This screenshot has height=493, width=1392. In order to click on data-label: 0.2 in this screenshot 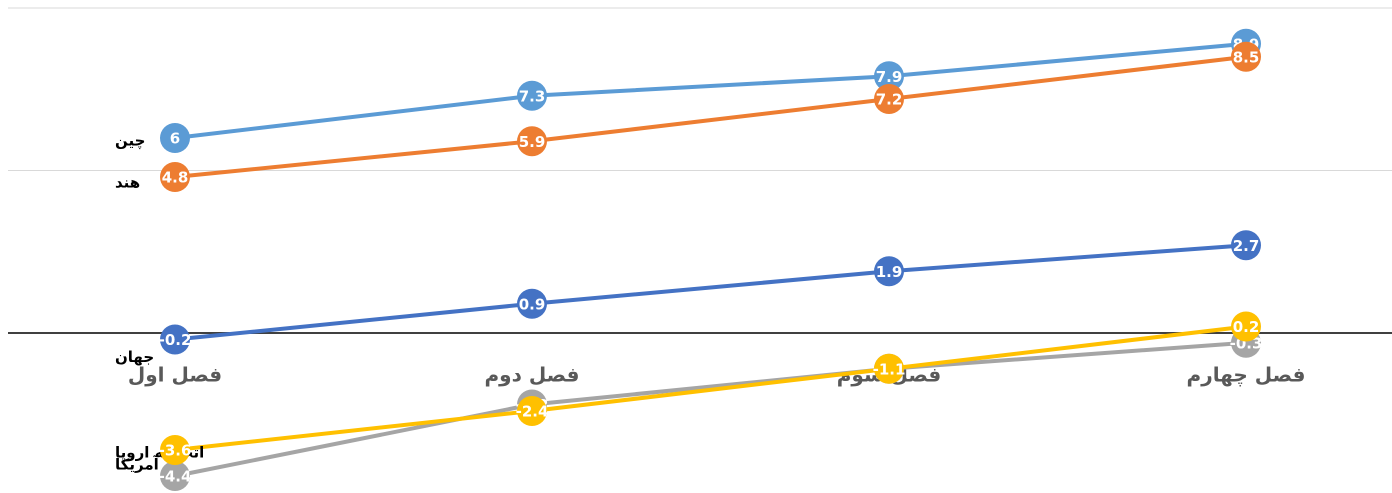, I will do `click(1246, 327)`.